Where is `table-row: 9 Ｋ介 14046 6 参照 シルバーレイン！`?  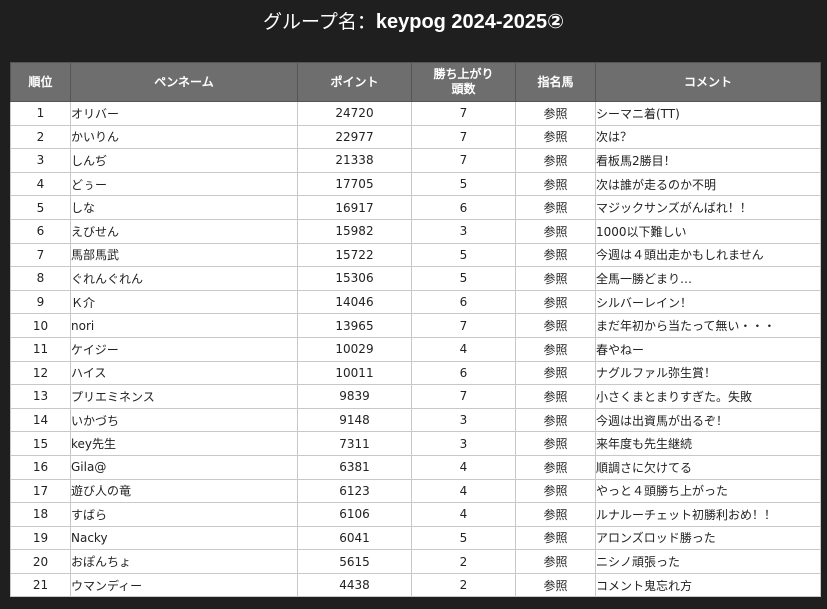 table-row: 9 Ｋ介 14046 6 参照 シルバーレイン！ is located at coordinates (415, 302).